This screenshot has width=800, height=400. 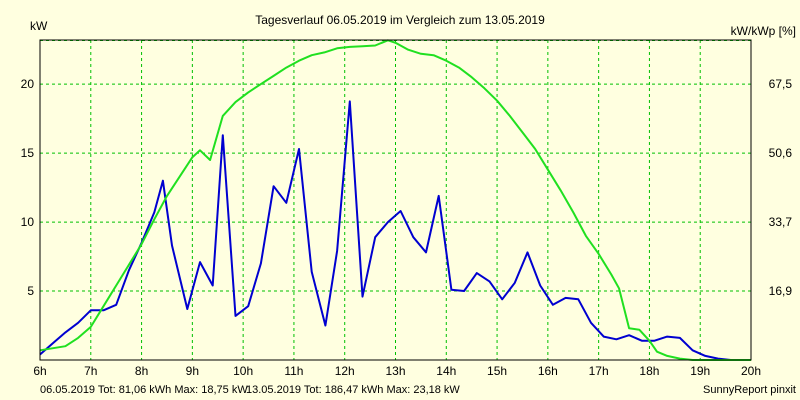 I want to click on x-tick-label: 6h, so click(x=39, y=371).